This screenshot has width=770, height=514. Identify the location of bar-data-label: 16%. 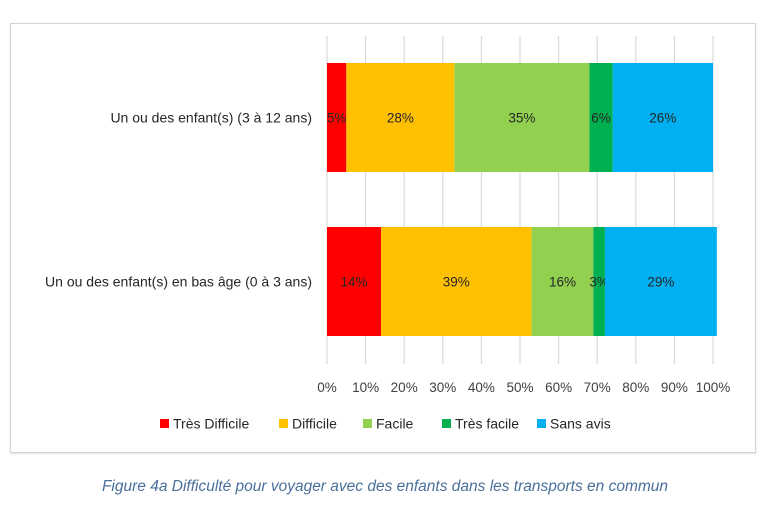
(562, 282).